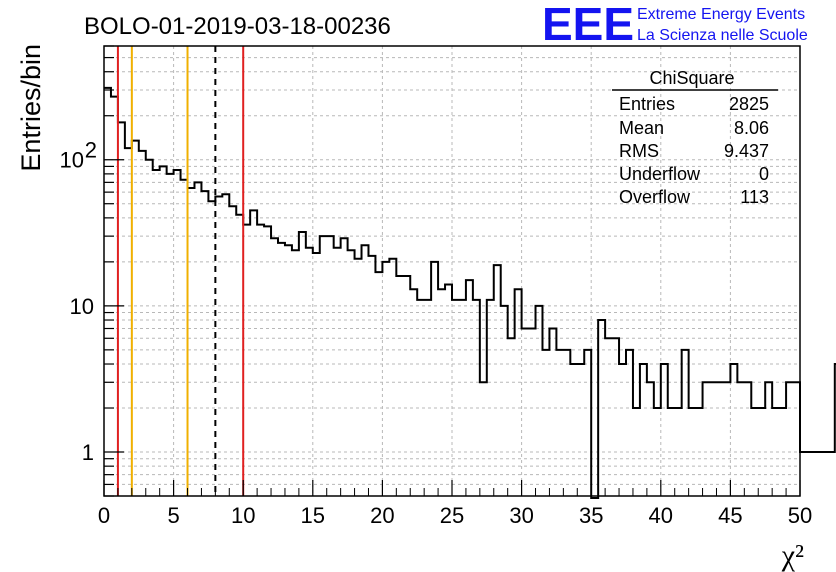 Image resolution: width=836 pixels, height=572 pixels. Describe the element at coordinates (588, 25) in the screenshot. I see `eee-logo-text: EEE` at that location.